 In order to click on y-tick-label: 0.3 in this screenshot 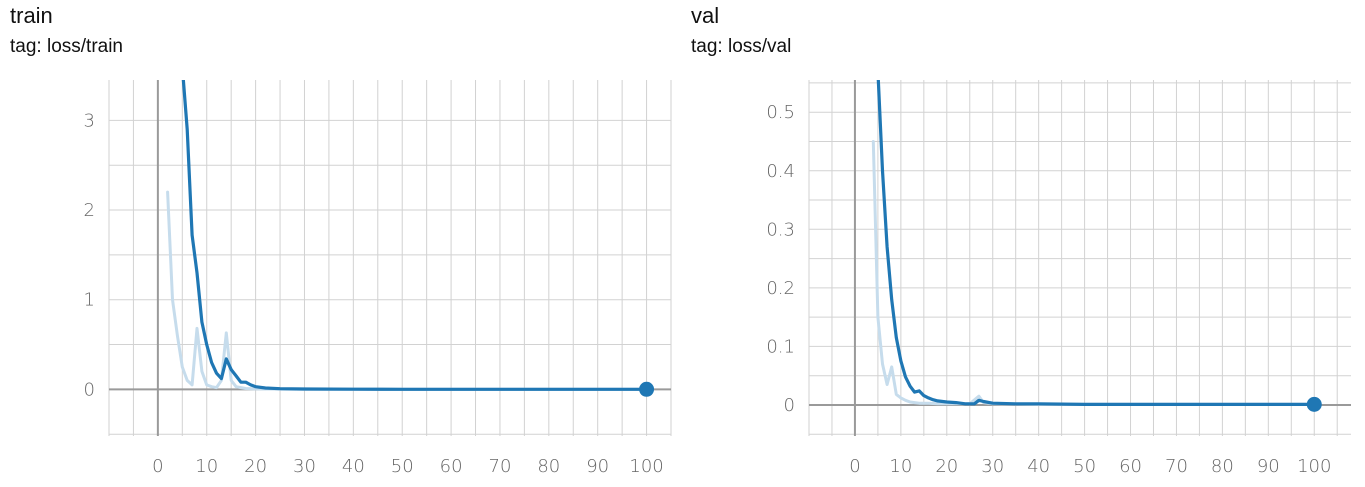, I will do `click(780, 229)`.